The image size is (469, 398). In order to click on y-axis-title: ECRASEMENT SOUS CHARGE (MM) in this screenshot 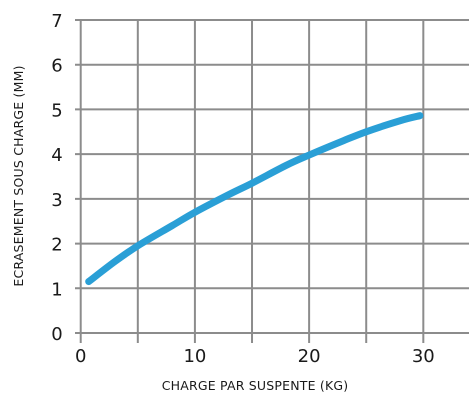, I will do `click(18, 175)`.